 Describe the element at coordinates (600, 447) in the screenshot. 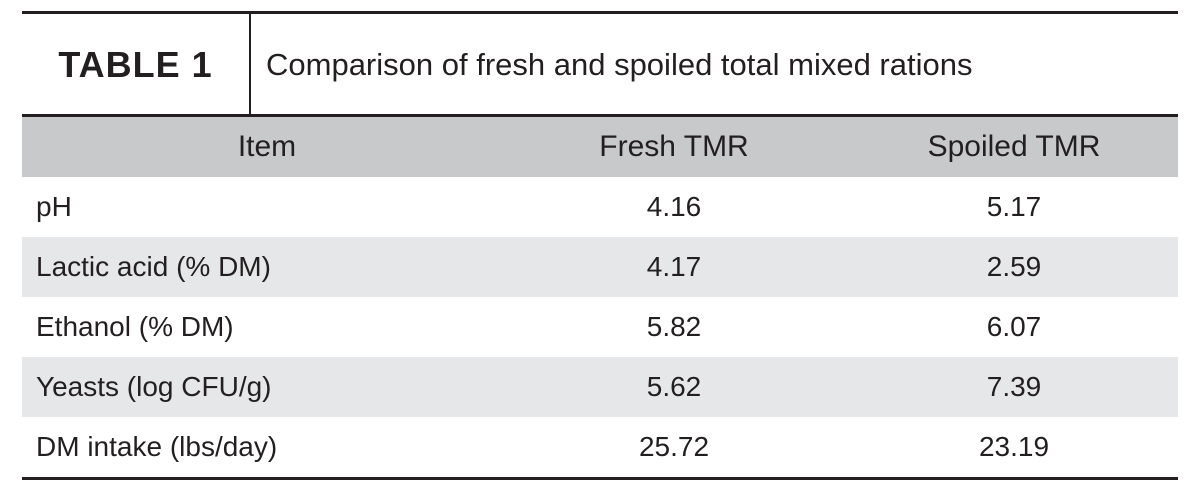

I see `table-row: DM intake (lbs/day) 25.72 23.19` at that location.